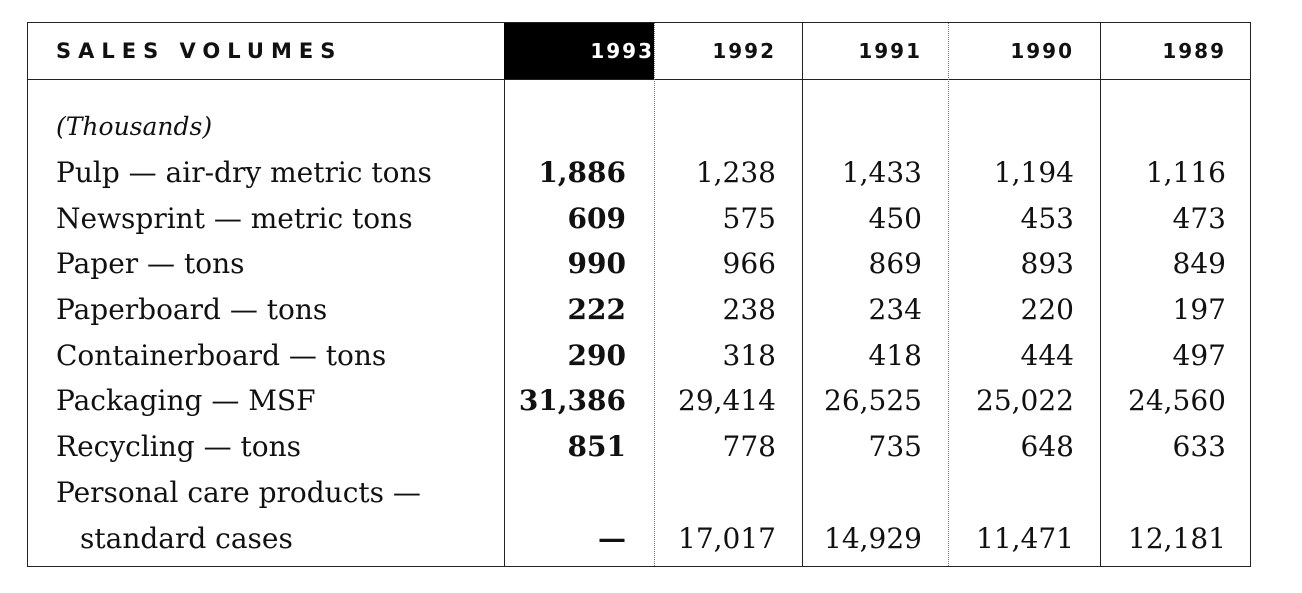 The image size is (1302, 593). I want to click on value-cell-1990: 1,194, so click(1033, 172).